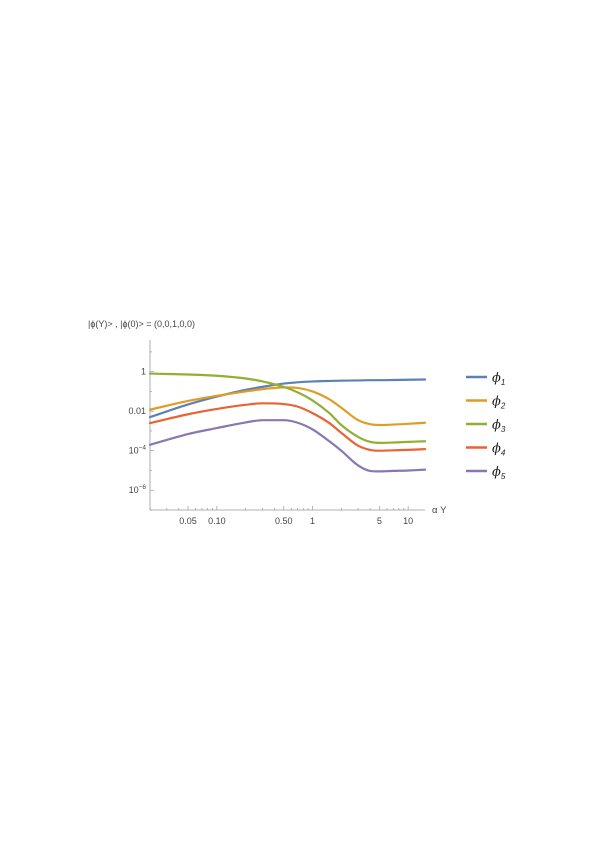 This screenshot has height=848, width=600. I want to click on series-line-phi3, so click(287, 408).